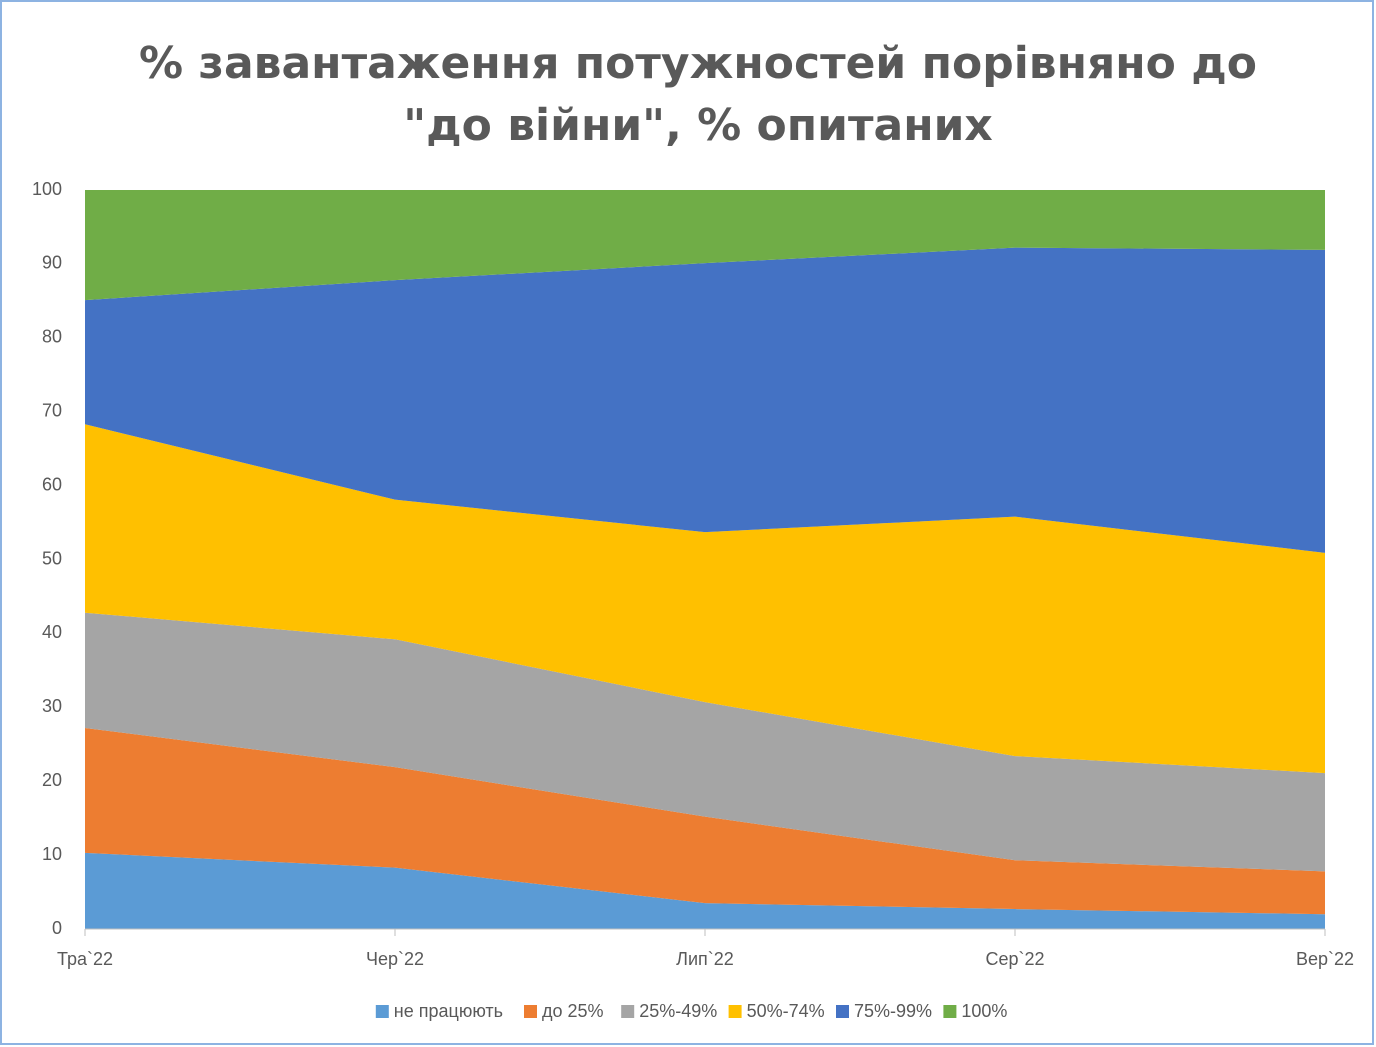  I want to click on legend-label: 25%-49%, so click(678, 1011).